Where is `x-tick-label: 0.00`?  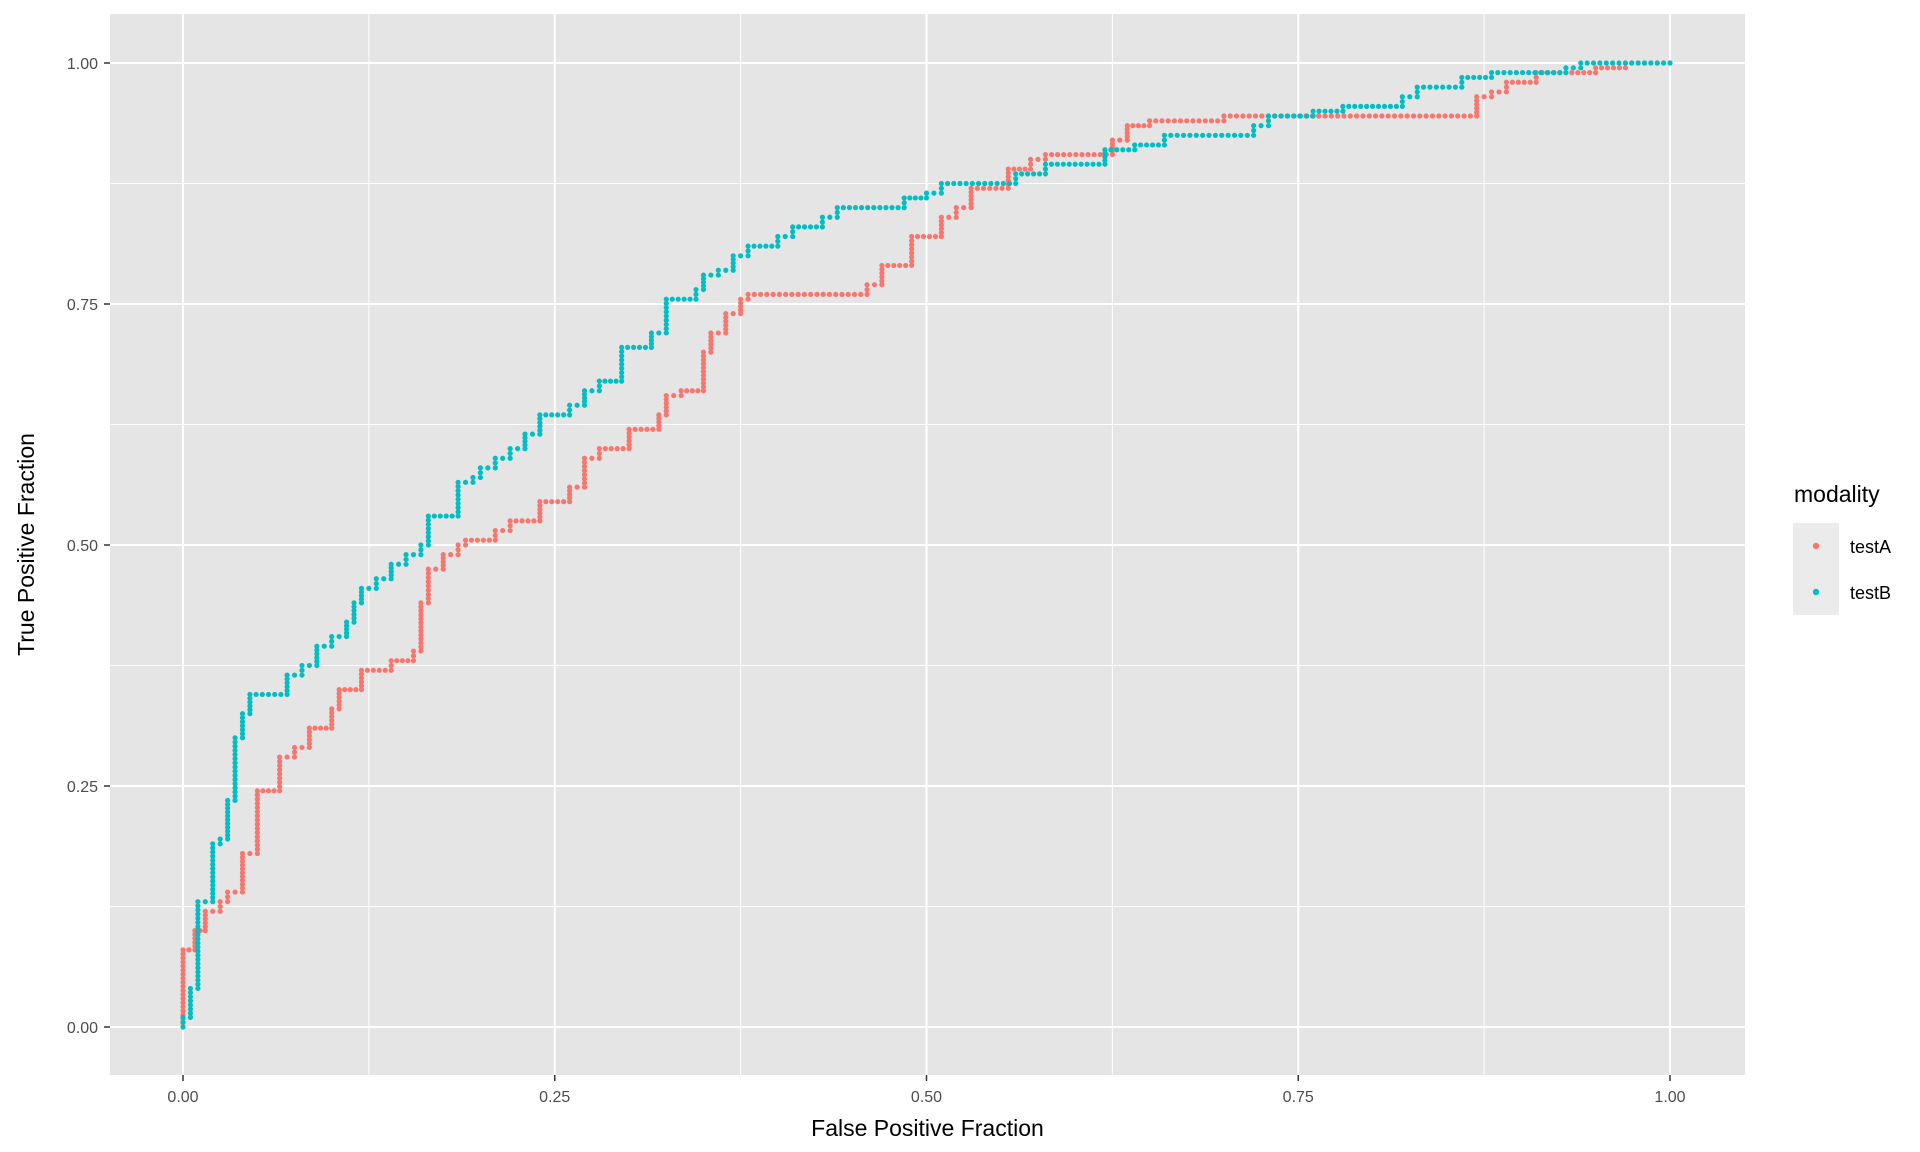
x-tick-label: 0.00 is located at coordinates (182, 1097).